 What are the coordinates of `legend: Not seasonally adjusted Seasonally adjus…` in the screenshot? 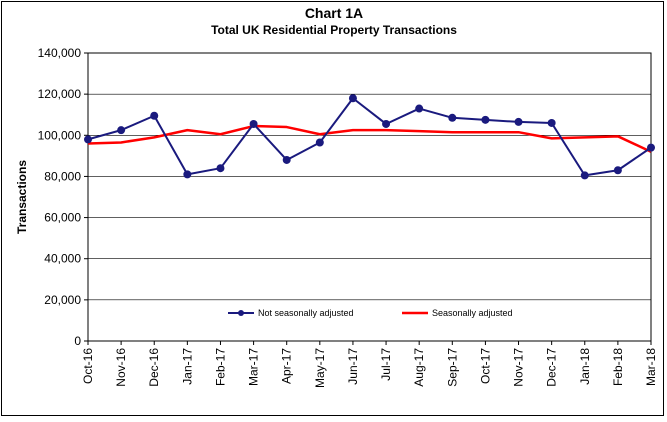 It's located at (370, 313).